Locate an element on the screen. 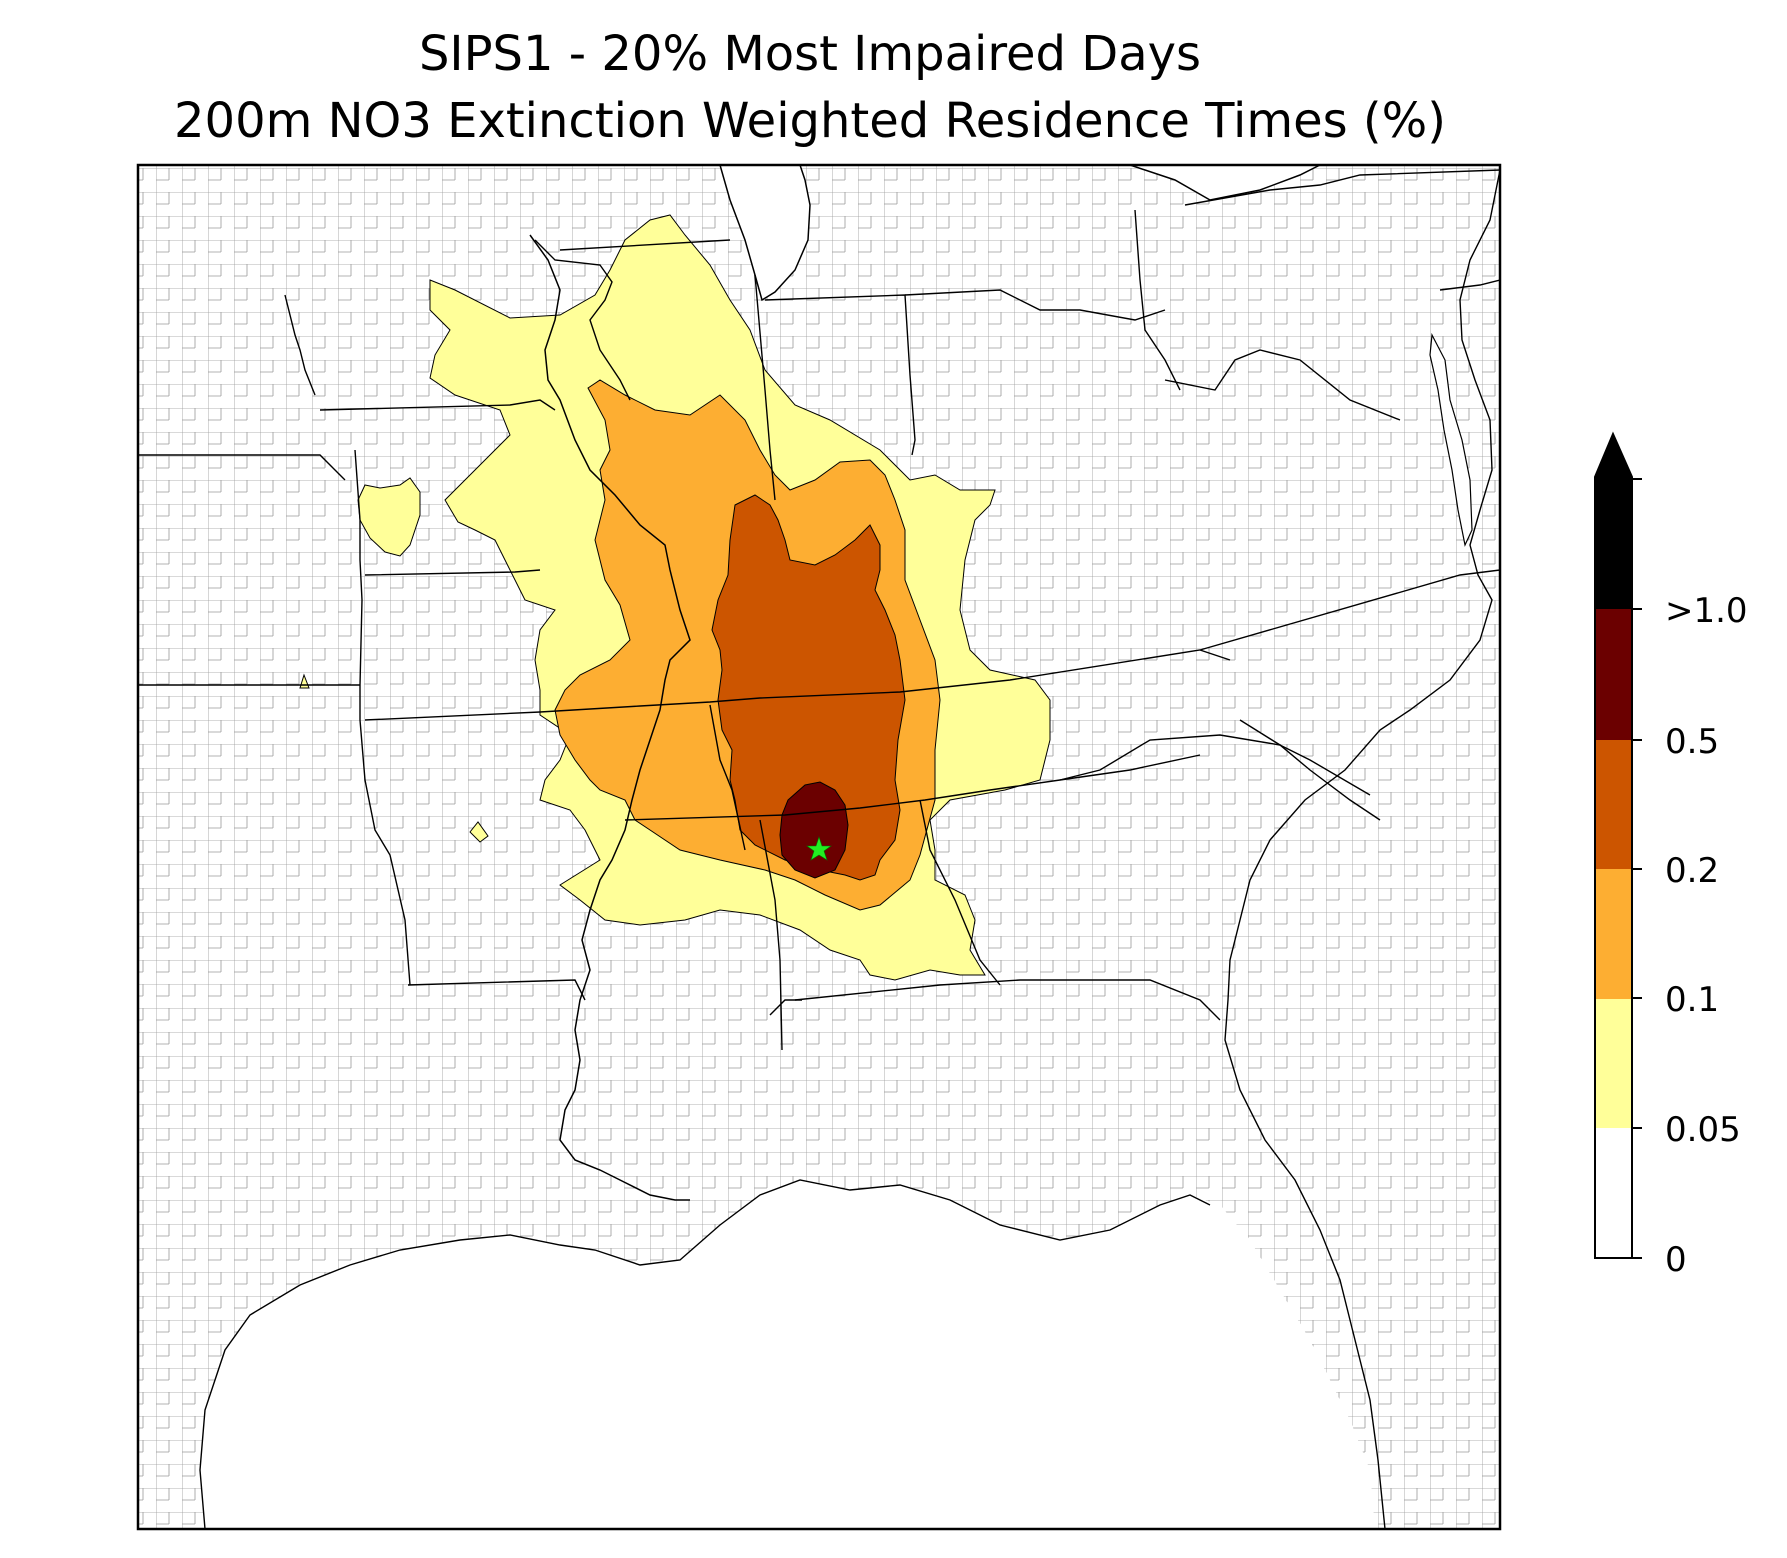  colorbar-tick-label-3: 0.2 is located at coordinates (1692, 871).